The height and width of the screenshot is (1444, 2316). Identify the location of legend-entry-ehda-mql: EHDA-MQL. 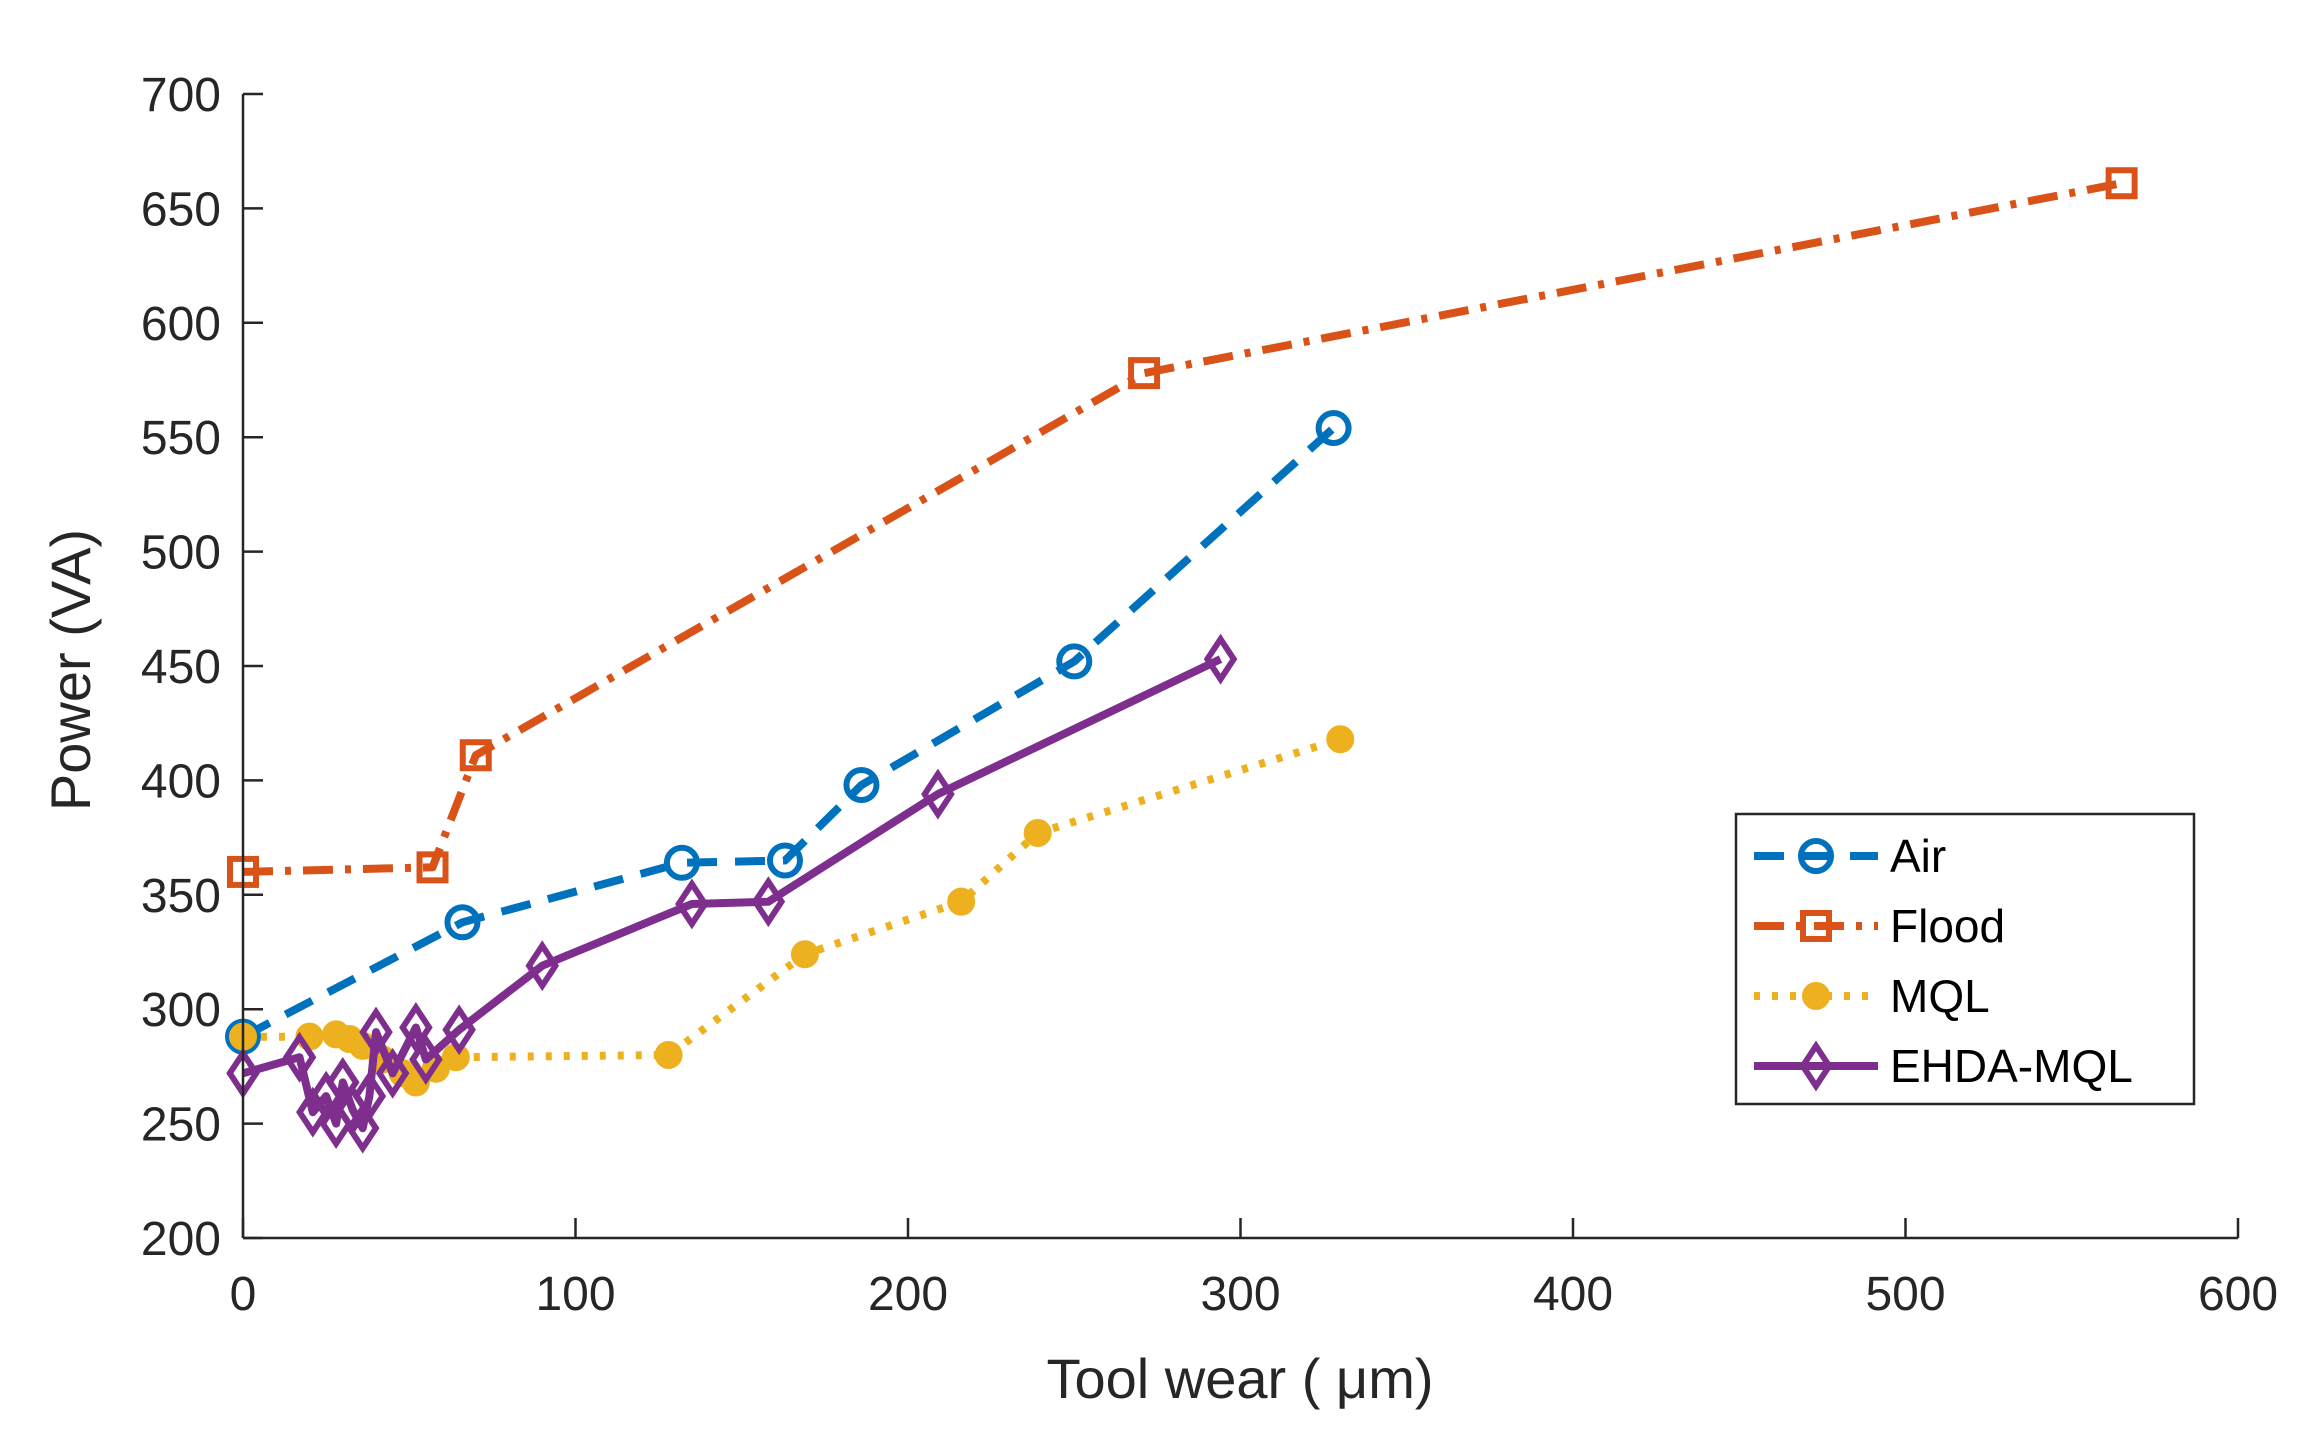
(1943, 1066).